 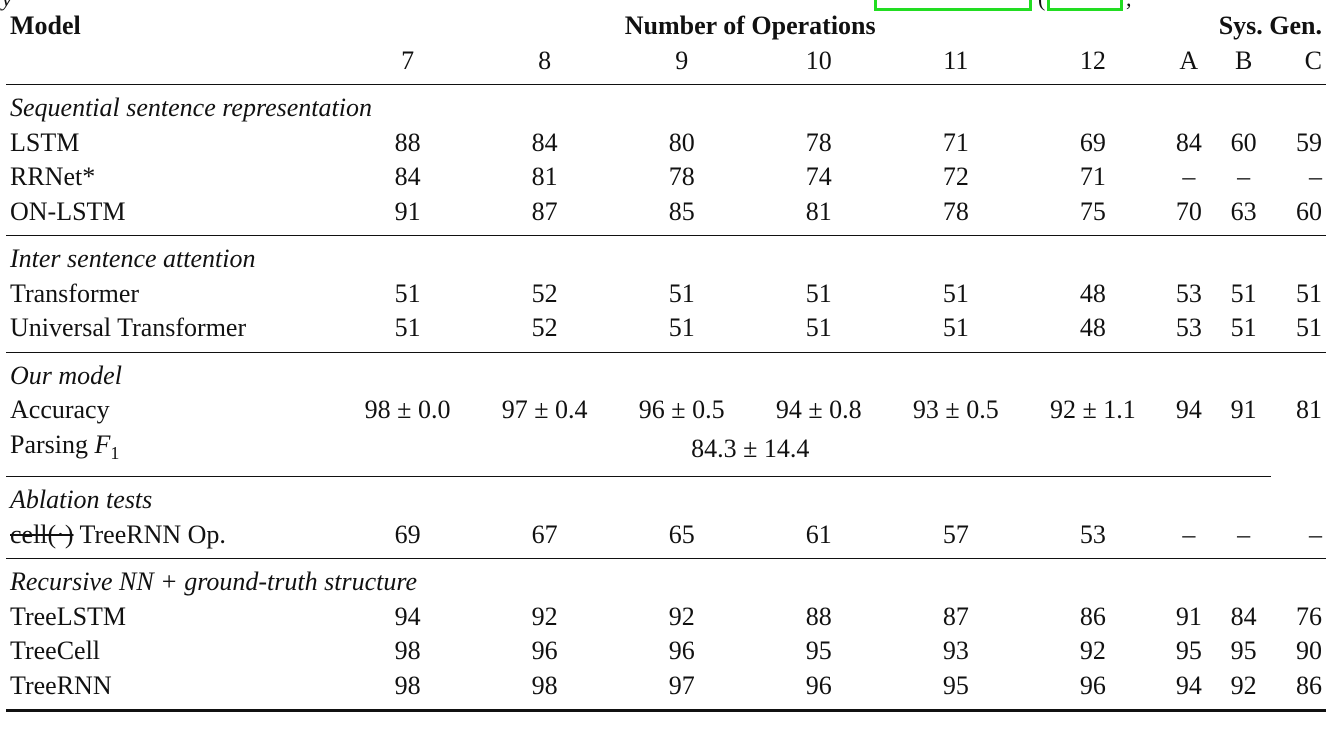 I want to click on cell-value: 84, so click(x=407, y=176).